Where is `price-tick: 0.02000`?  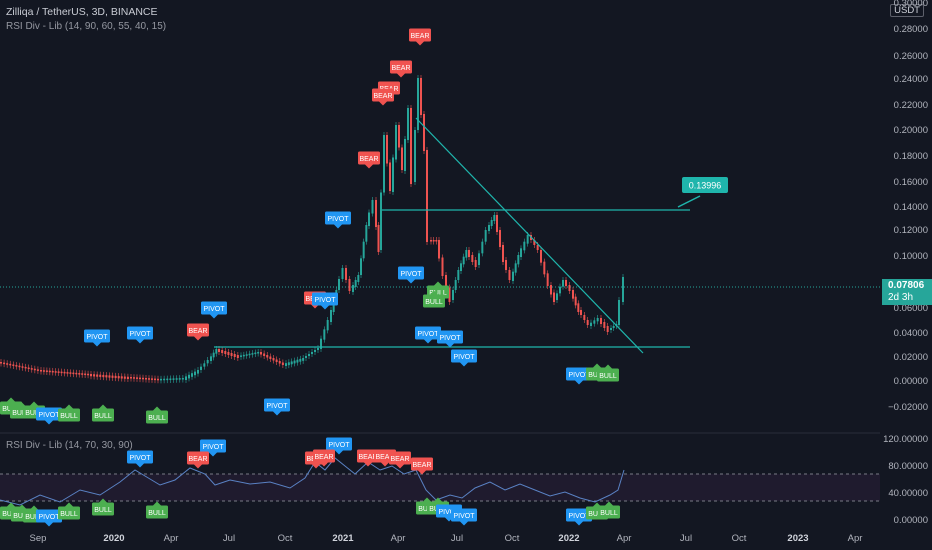
price-tick: 0.02000 is located at coordinates (910, 357).